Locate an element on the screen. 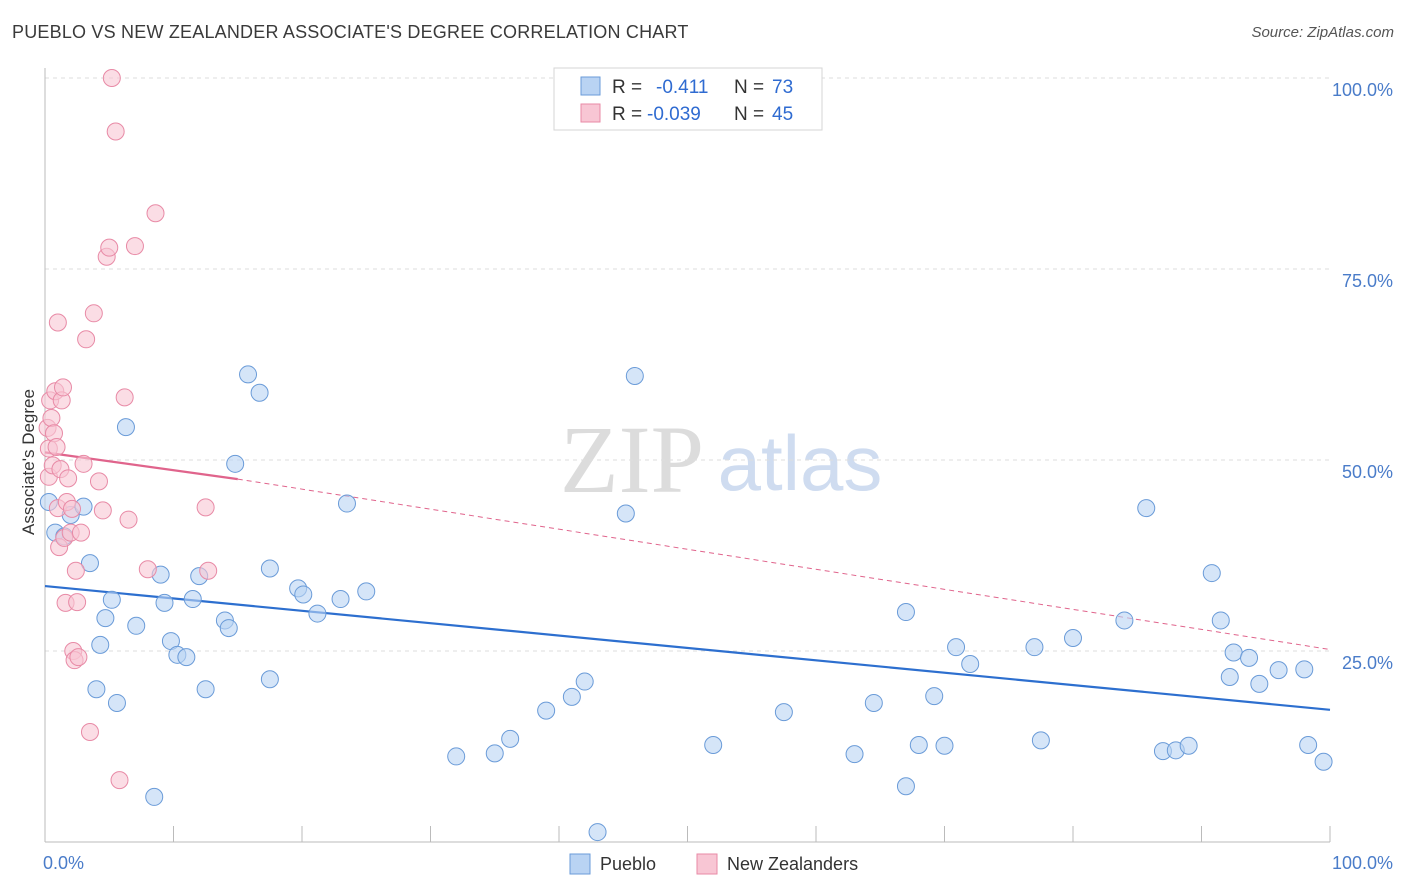 Image resolution: width=1406 pixels, height=892 pixels. series-legend: Pueblo New Zealanders is located at coordinates (713, 864).